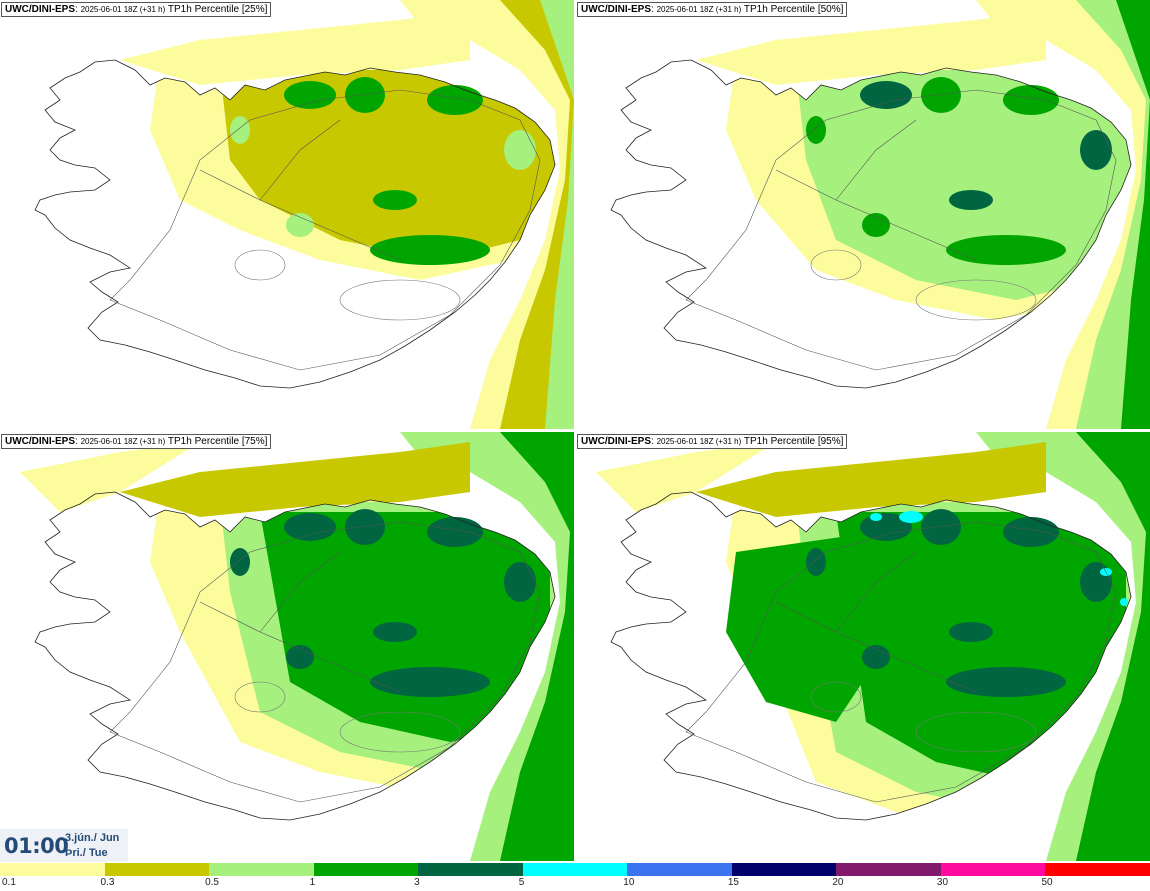 This screenshot has width=1150, height=891. I want to click on valid-time-box: 01:00 3.jún./ Jun Þri./ Tue, so click(64, 845).